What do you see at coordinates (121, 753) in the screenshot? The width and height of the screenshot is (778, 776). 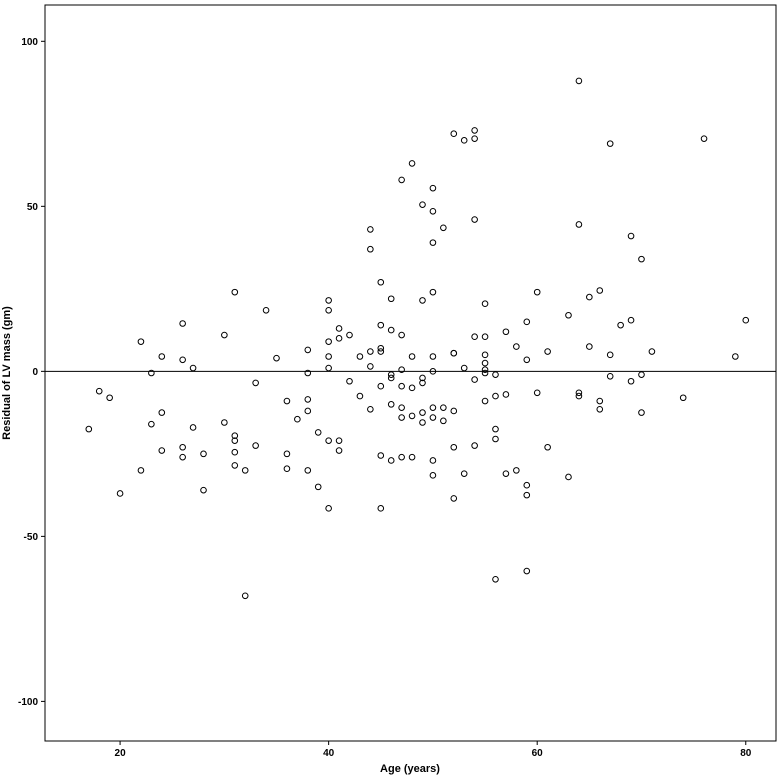 I see `x-tick-label: 20` at bounding box center [121, 753].